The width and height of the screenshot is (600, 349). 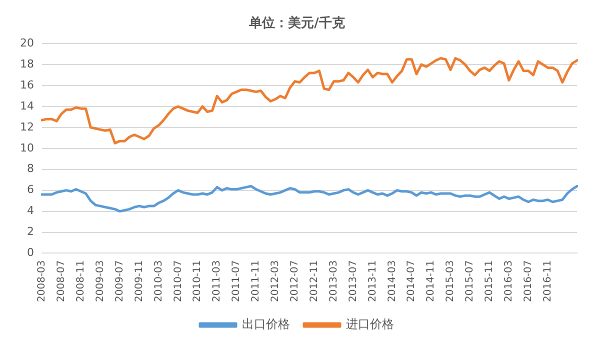 What do you see at coordinates (392, 281) in the screenshot?
I see `x-tick-label: 2014-03` at bounding box center [392, 281].